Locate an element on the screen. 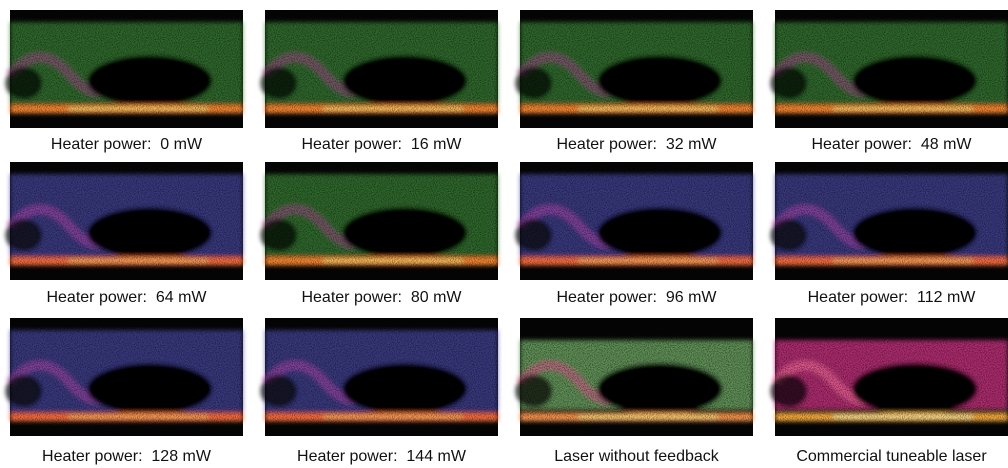 The image size is (1008, 468). caption: Heater power: 64 mW is located at coordinates (126, 297).